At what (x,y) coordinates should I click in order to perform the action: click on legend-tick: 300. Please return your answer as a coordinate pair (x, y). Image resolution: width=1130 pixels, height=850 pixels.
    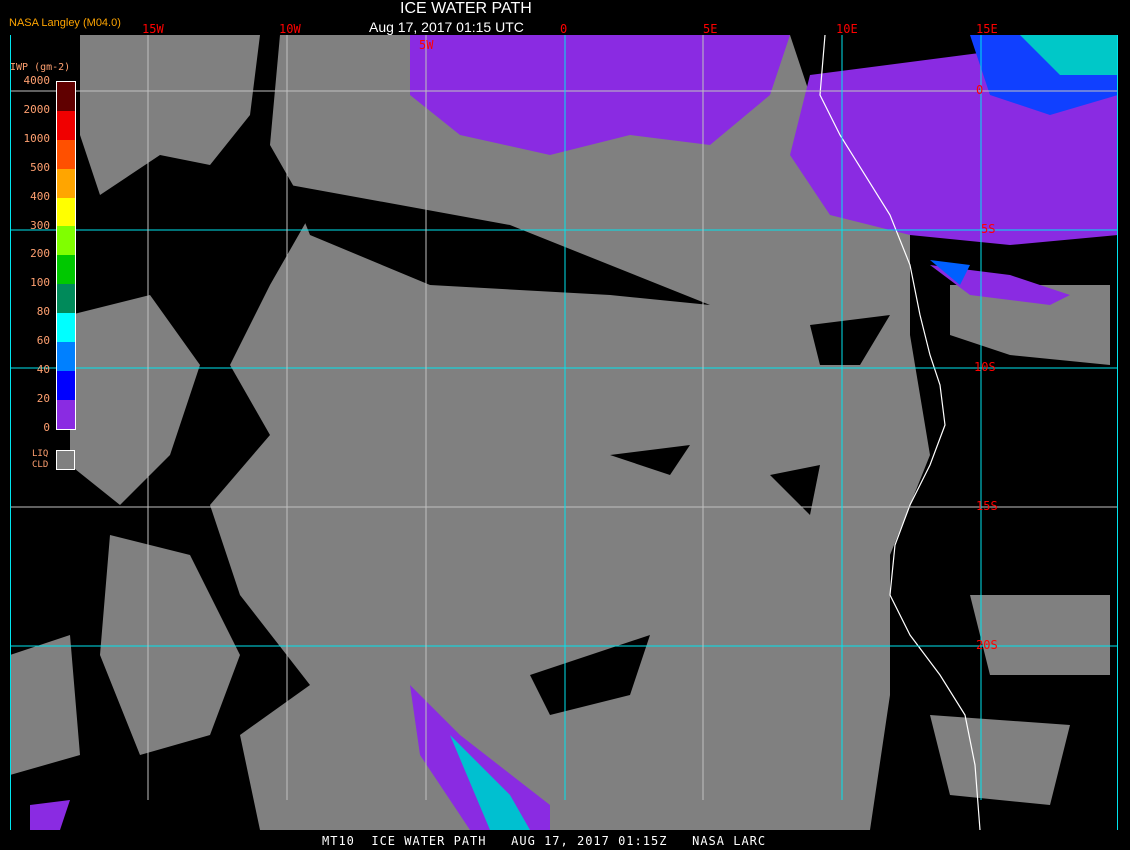
    Looking at the image, I should click on (40, 225).